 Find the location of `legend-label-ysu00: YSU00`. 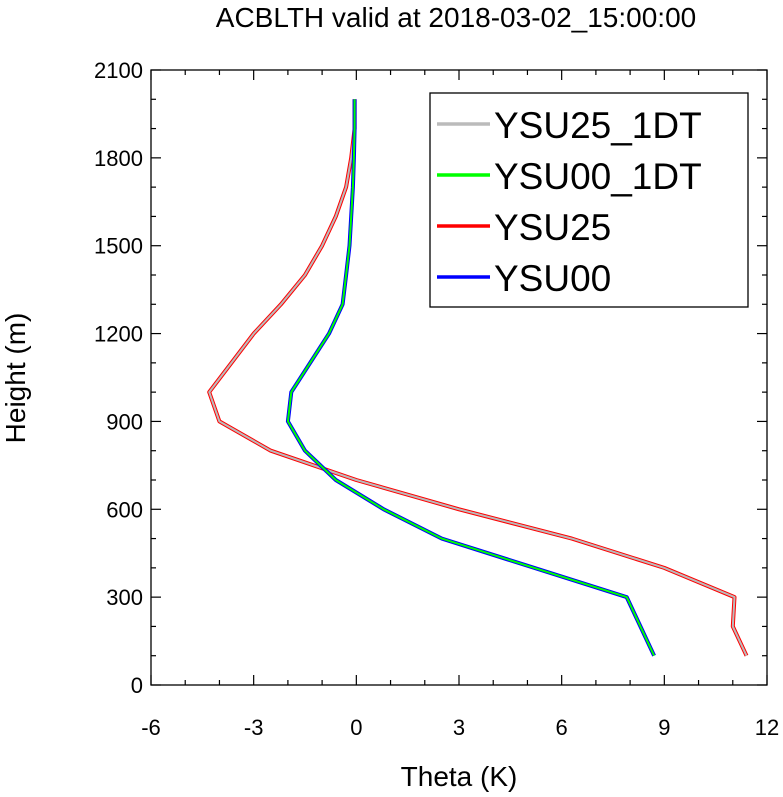

legend-label-ysu00: YSU00 is located at coordinates (552, 278).